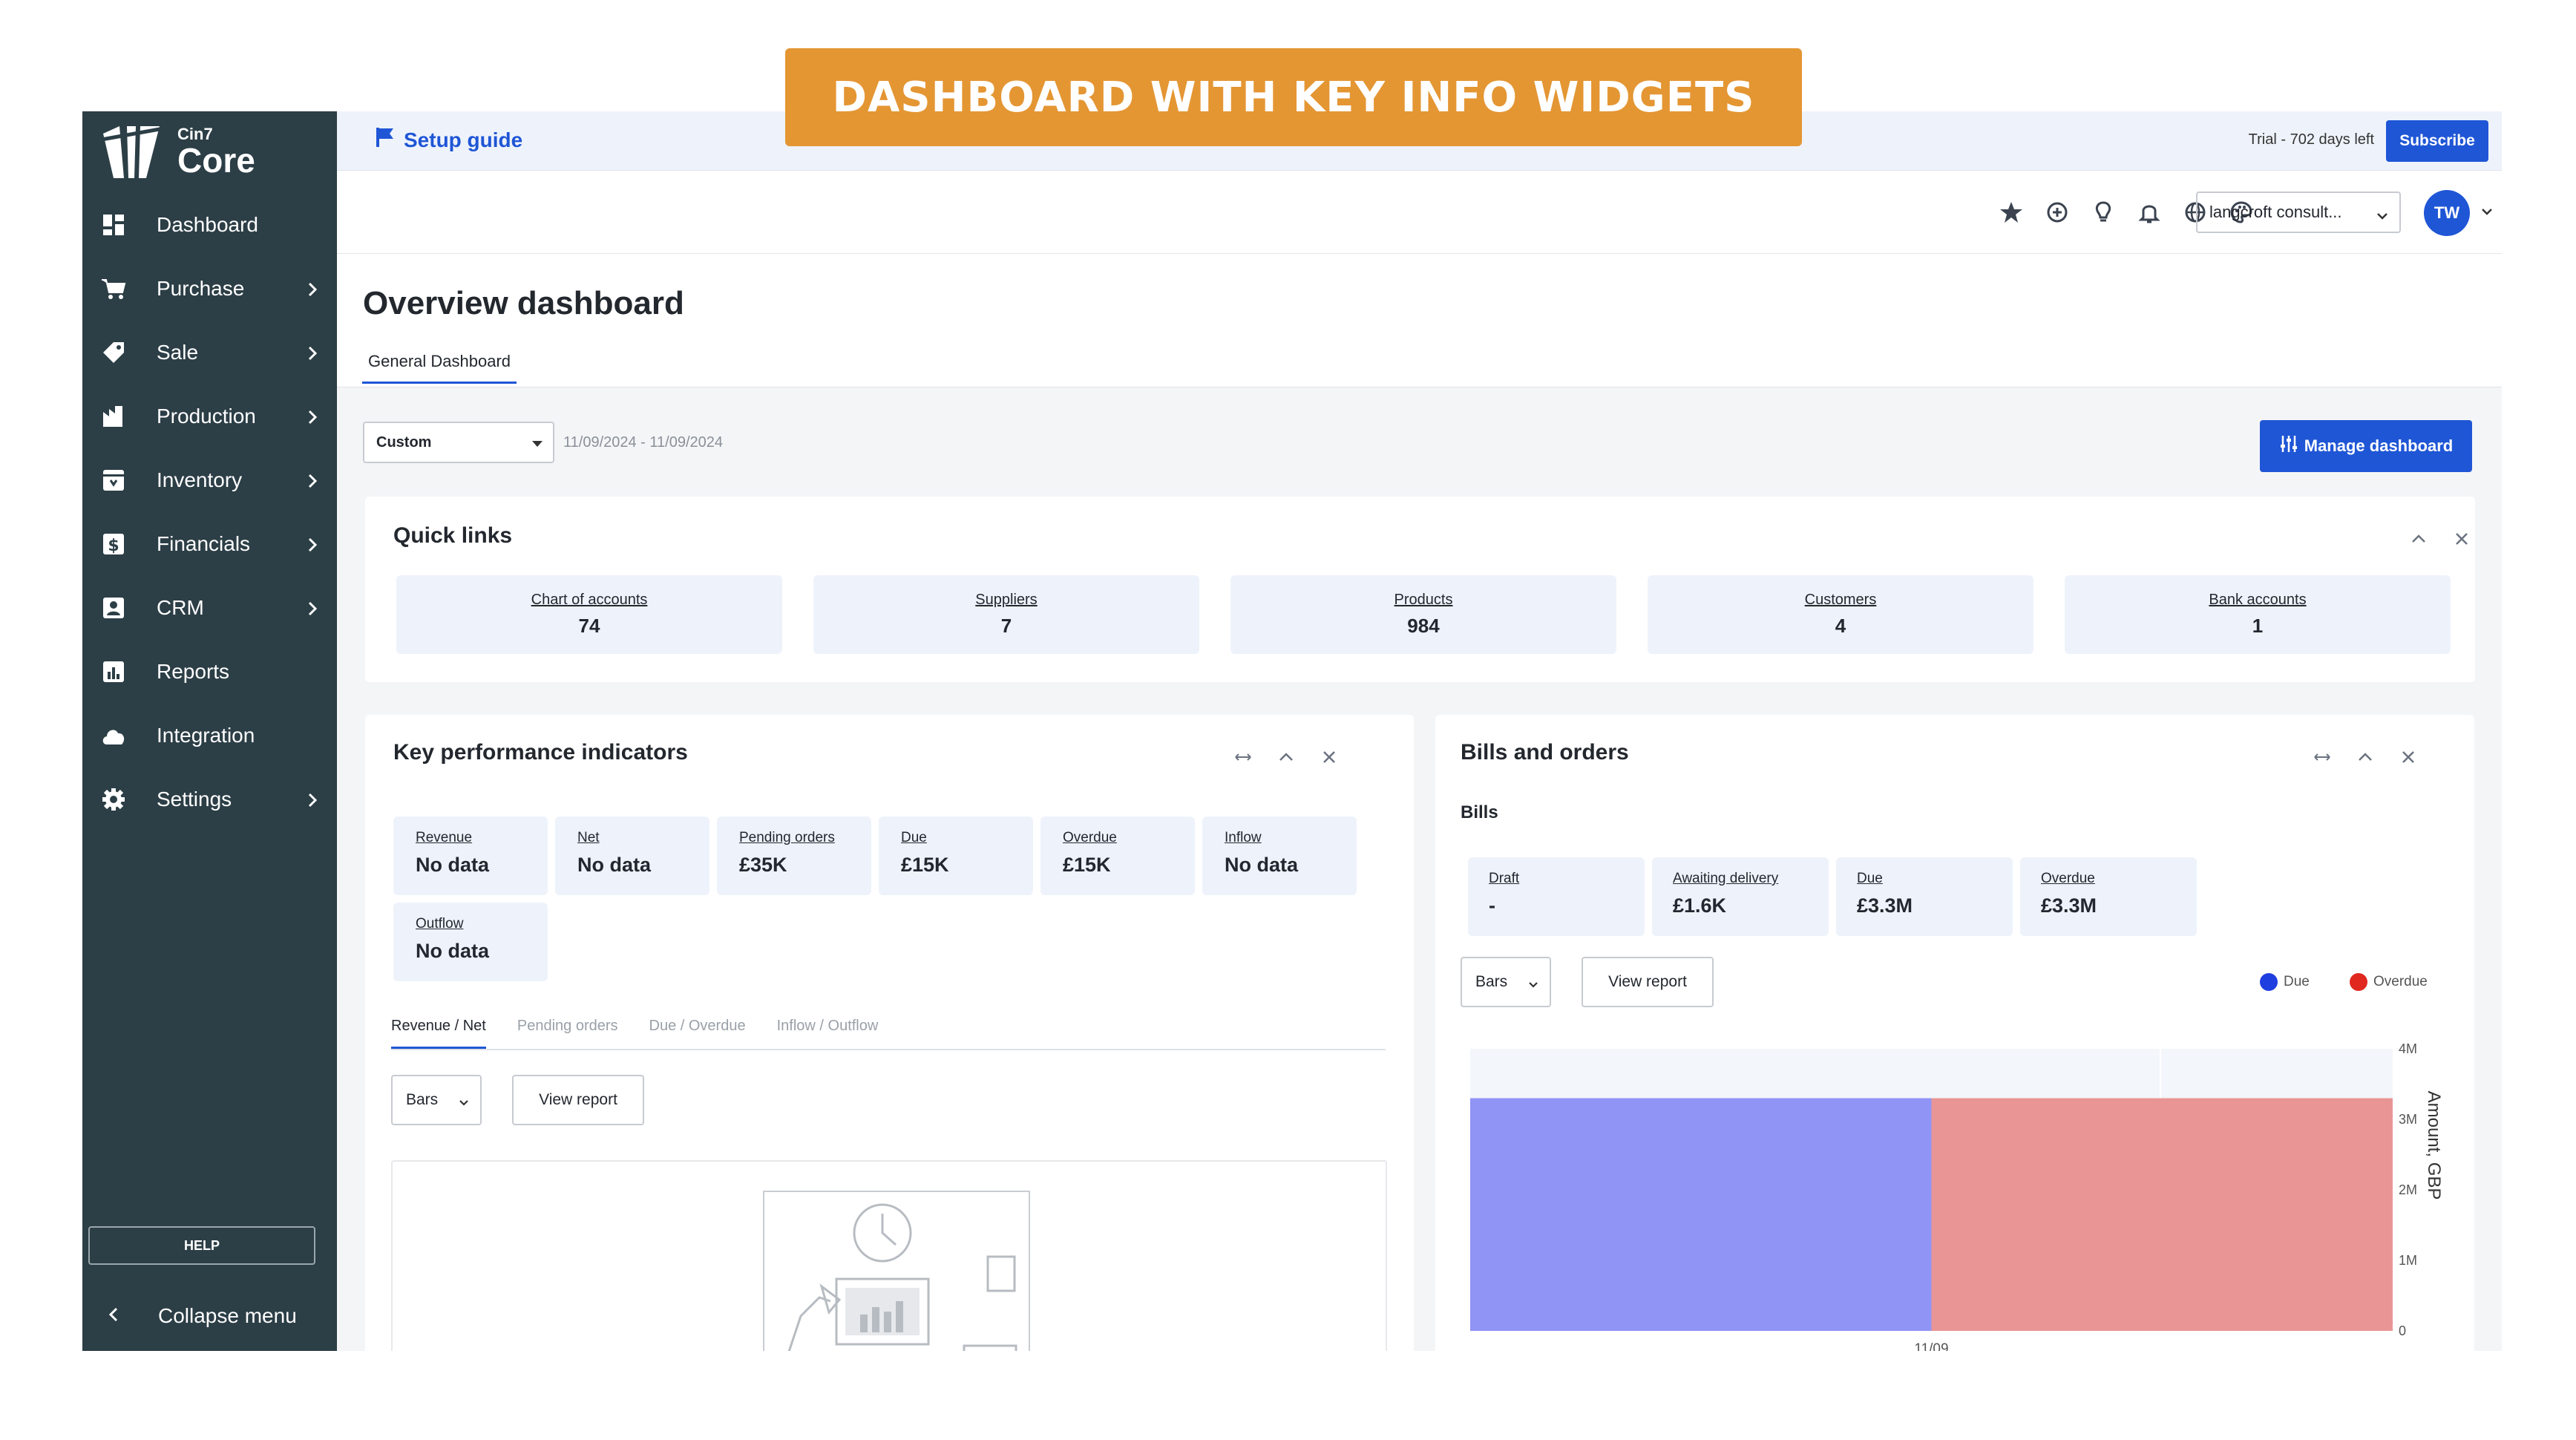  I want to click on tab-general-dashboard: General Dashboard, so click(439, 368).